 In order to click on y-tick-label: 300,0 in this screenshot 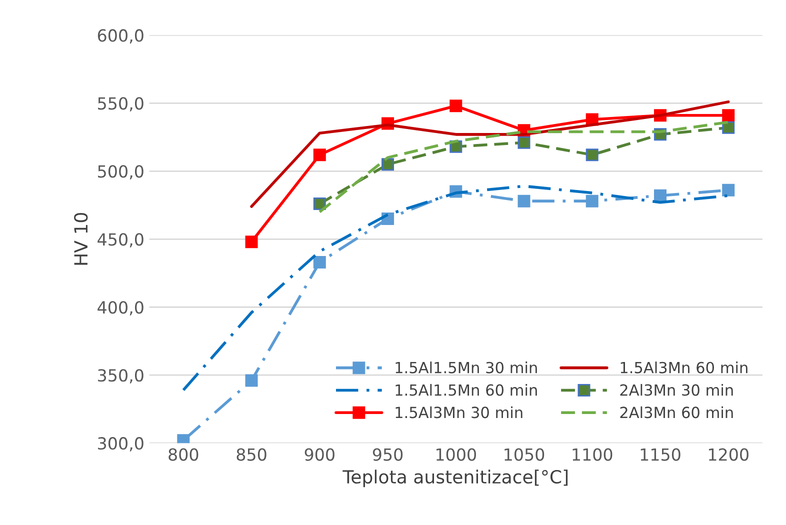, I will do `click(121, 444)`.